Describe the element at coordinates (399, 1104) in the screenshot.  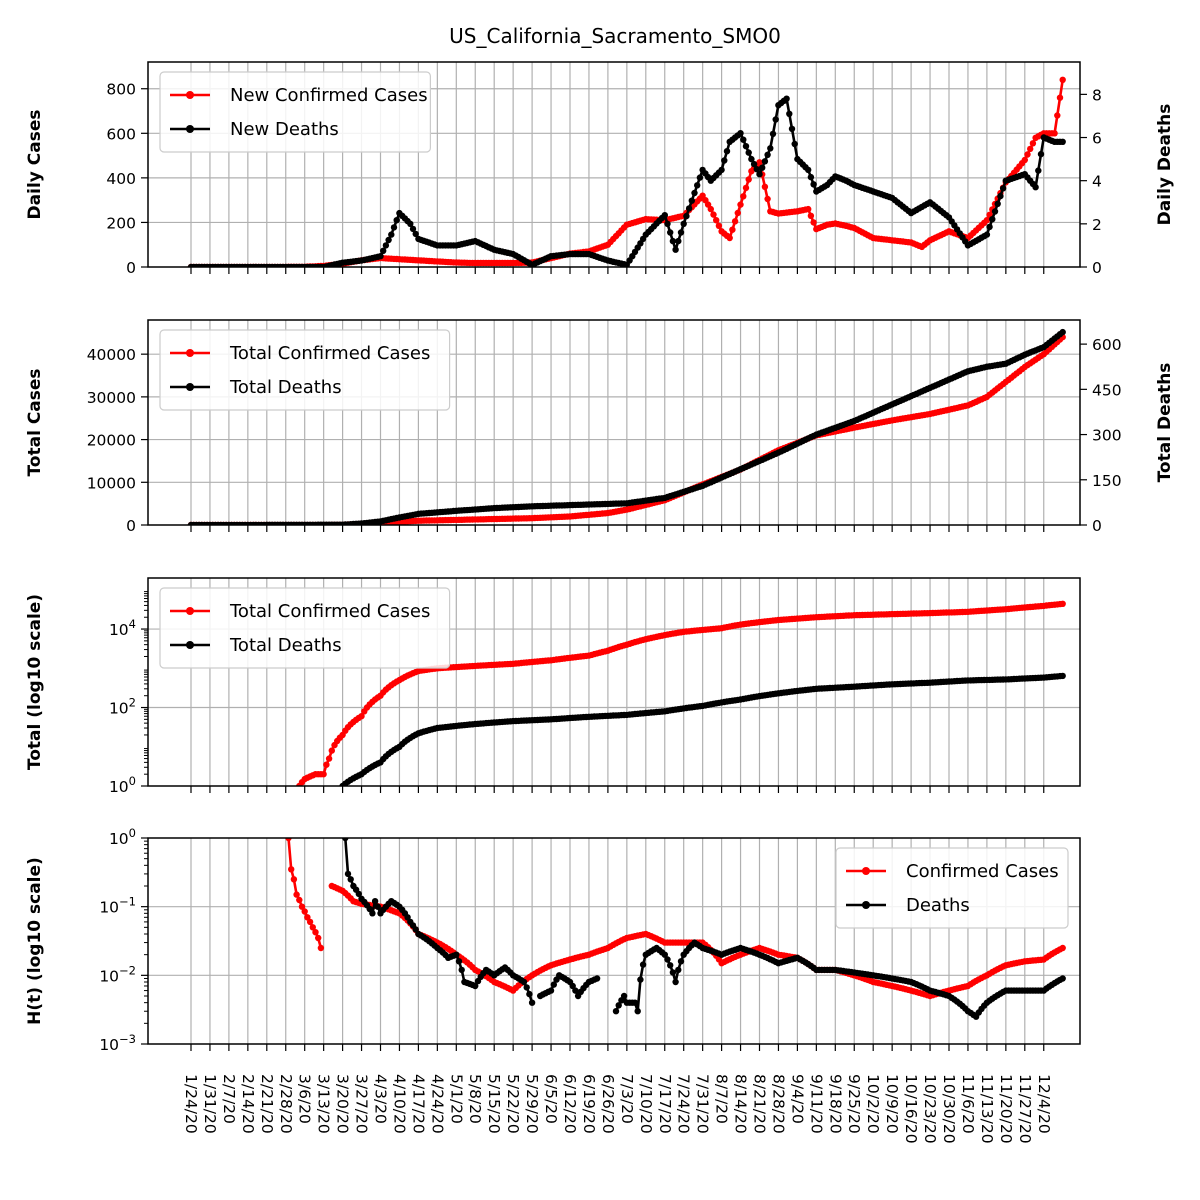
I see `x-tick-label: 4/10/20` at that location.